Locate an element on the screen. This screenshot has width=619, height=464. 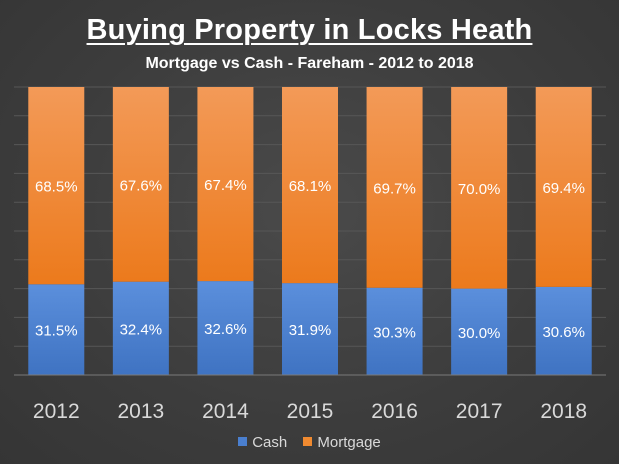
x-tick-label-2016: 2016 is located at coordinates (394, 411).